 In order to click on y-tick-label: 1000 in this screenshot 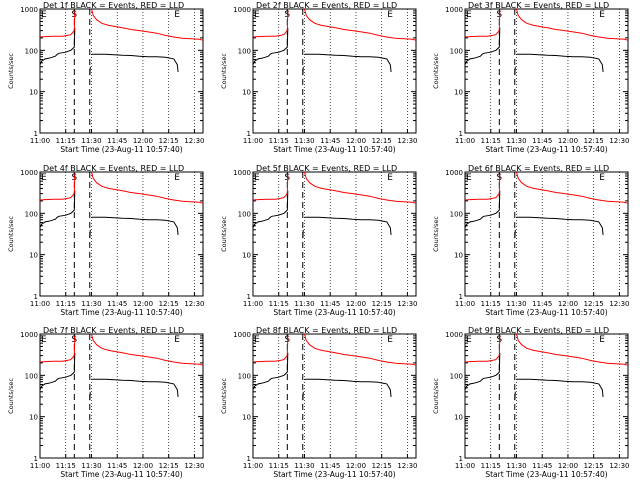, I will do `click(29, 10)`.